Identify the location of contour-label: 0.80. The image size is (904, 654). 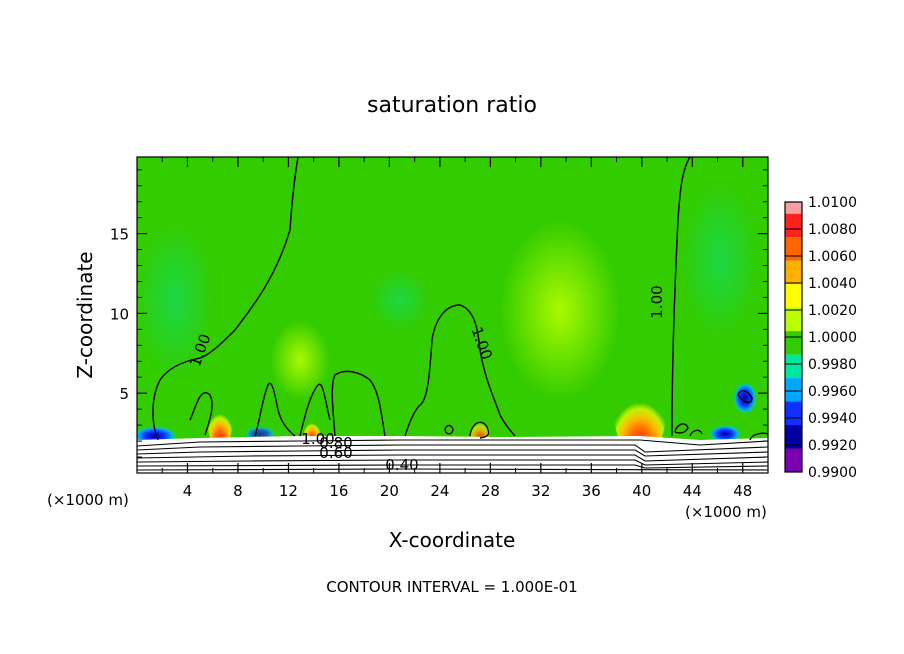
(335, 443).